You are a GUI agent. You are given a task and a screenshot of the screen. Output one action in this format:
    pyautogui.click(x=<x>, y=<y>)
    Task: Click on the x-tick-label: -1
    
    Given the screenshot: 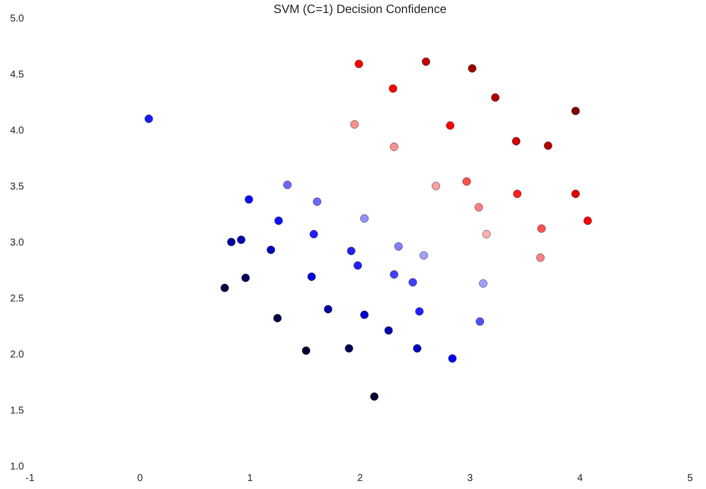 What is the action you would take?
    pyautogui.click(x=30, y=478)
    